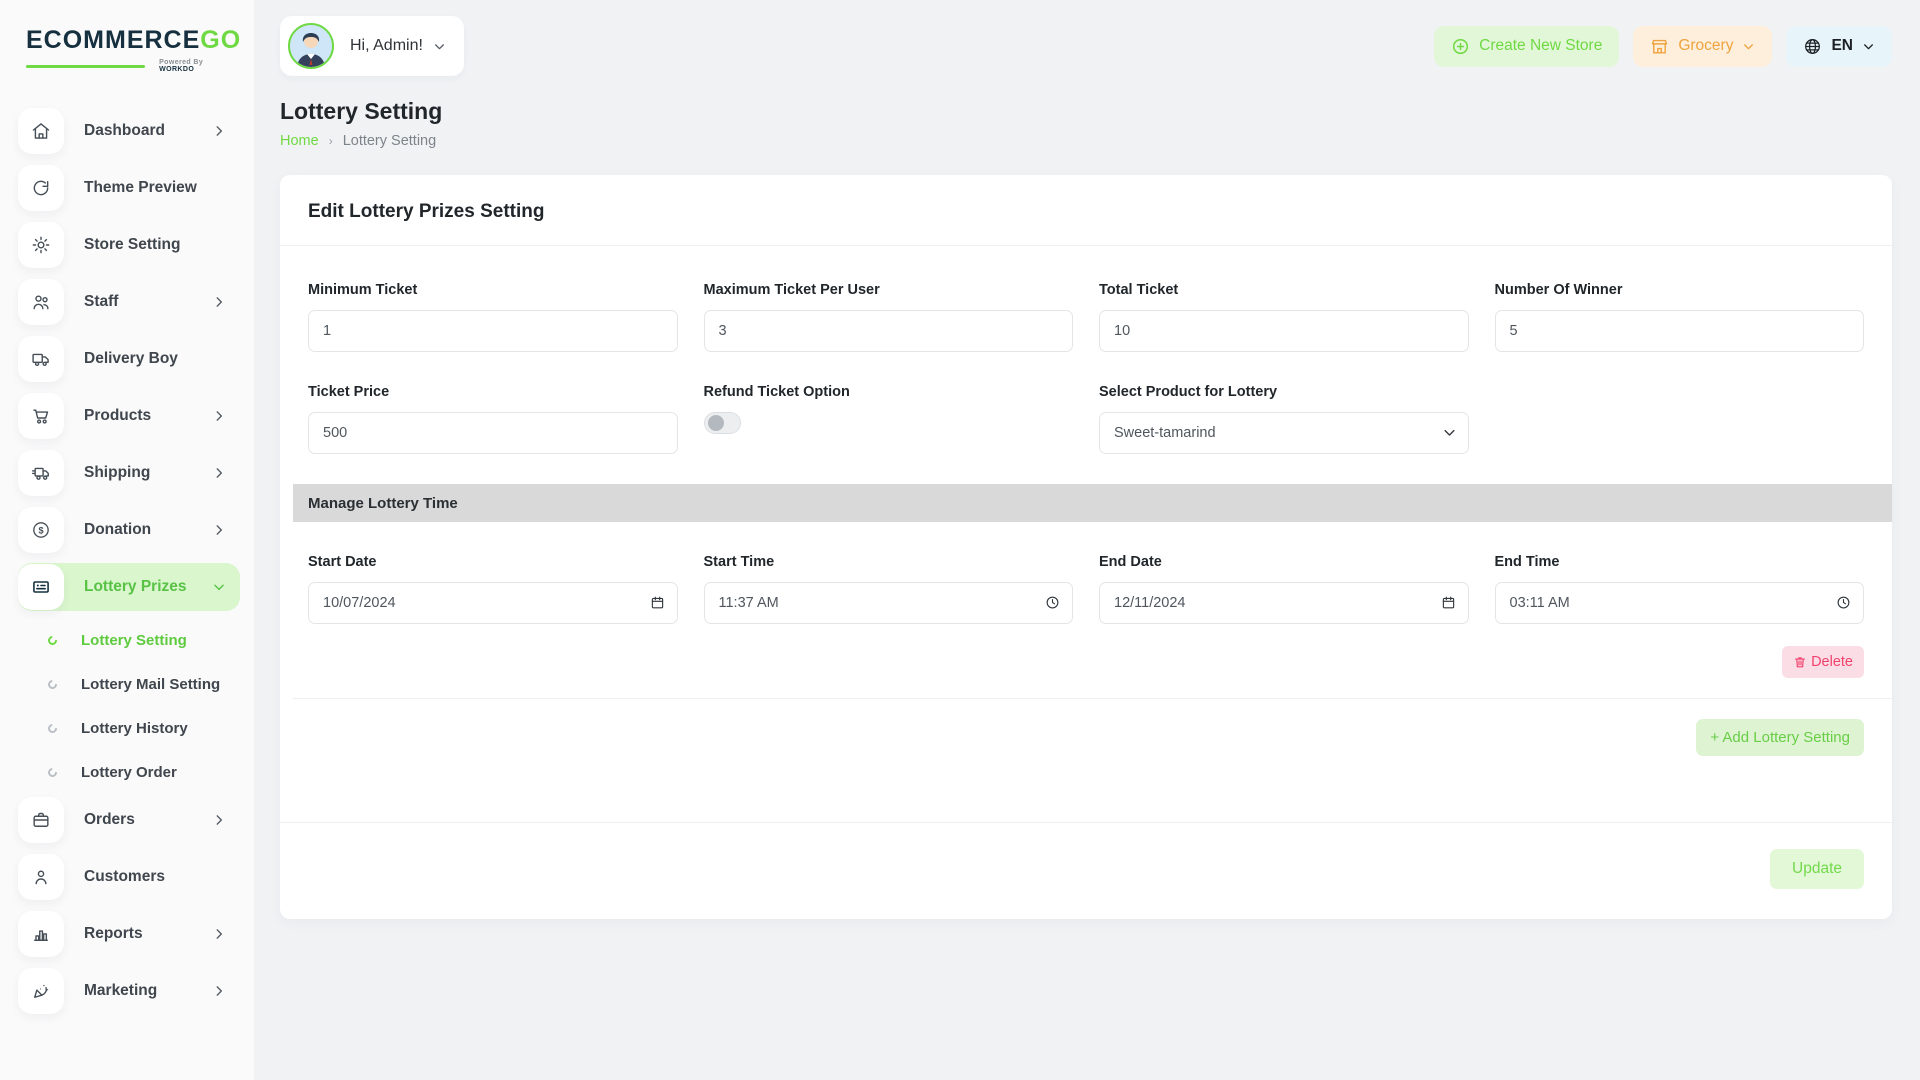 The width and height of the screenshot is (1920, 1080). Describe the element at coordinates (1139, 290) in the screenshot. I see `field-label: Total Ticket` at that location.